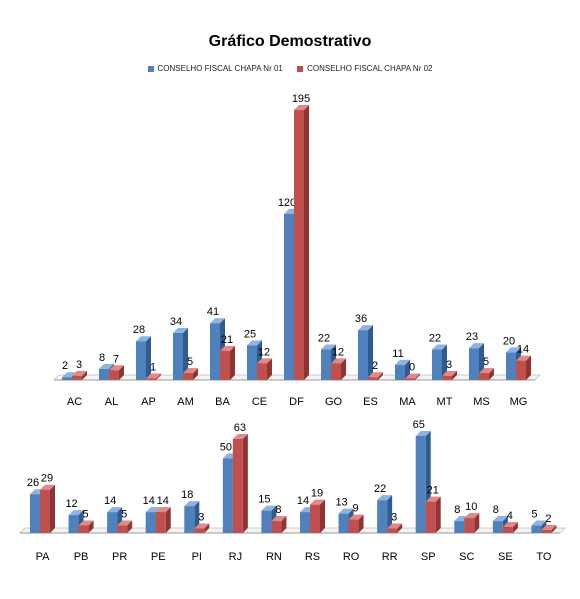 This screenshot has width=580, height=599. I want to click on data-label-pa-series-1: 26, so click(33, 483).